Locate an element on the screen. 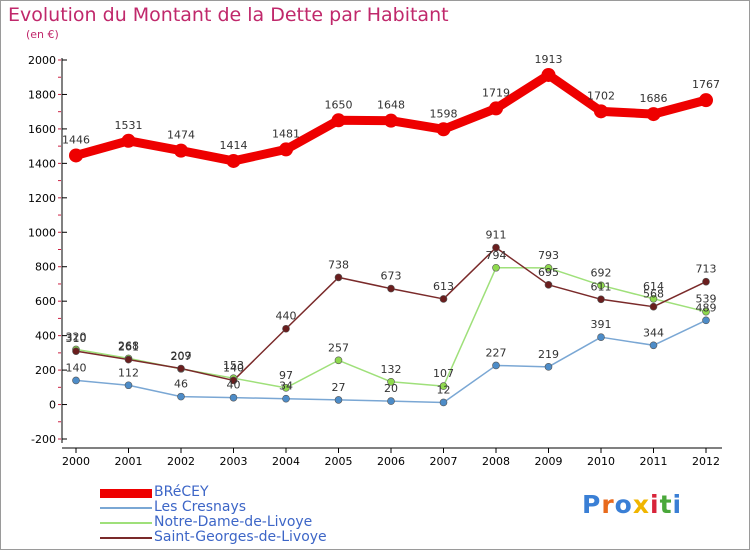 The width and height of the screenshot is (750, 550). data-label: 695 is located at coordinates (548, 272).